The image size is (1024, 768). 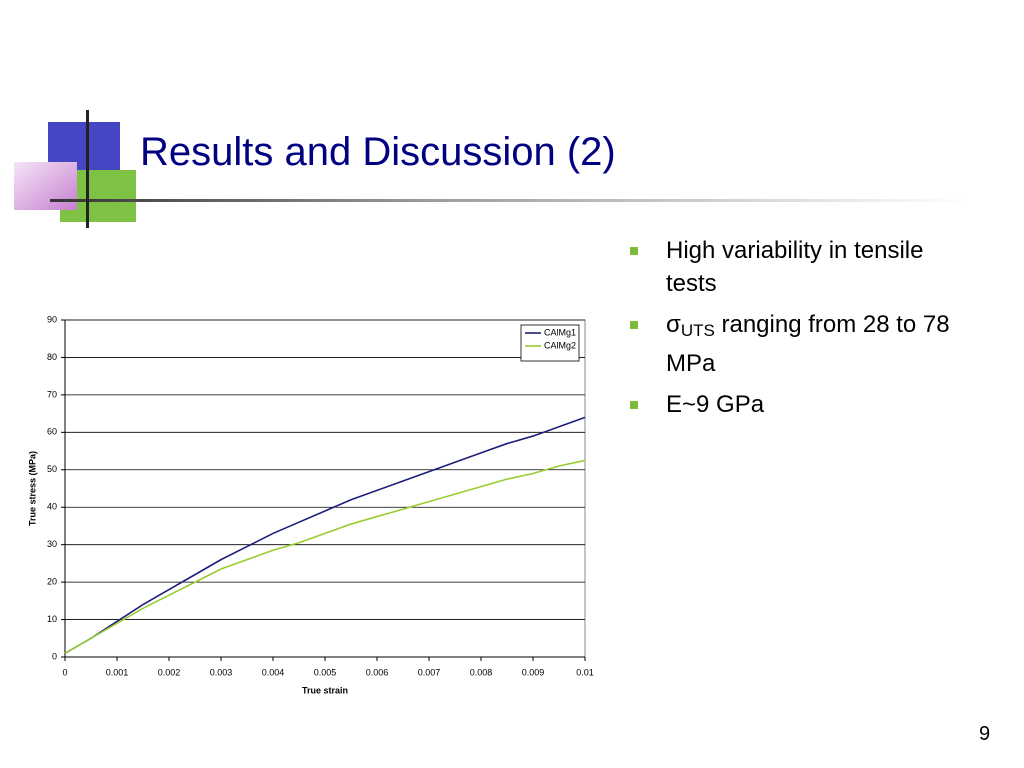 I want to click on legend-label: CAlMg2, so click(x=560, y=345).